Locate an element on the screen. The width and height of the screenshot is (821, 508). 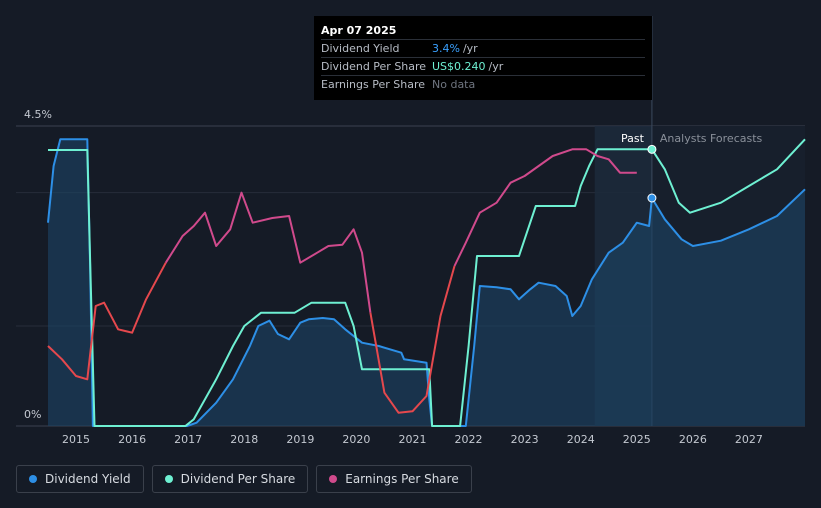
legend-label: Dividend Yield is located at coordinates (88, 479).